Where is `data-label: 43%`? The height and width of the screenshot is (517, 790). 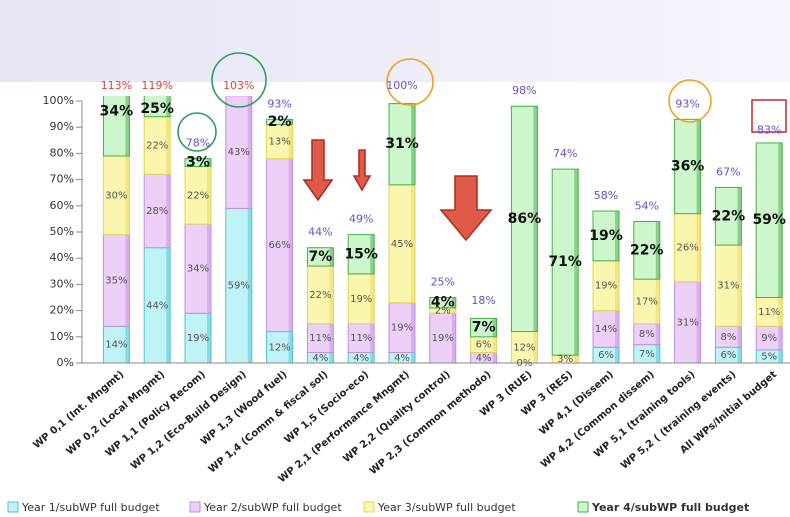
data-label: 43% is located at coordinates (239, 152).